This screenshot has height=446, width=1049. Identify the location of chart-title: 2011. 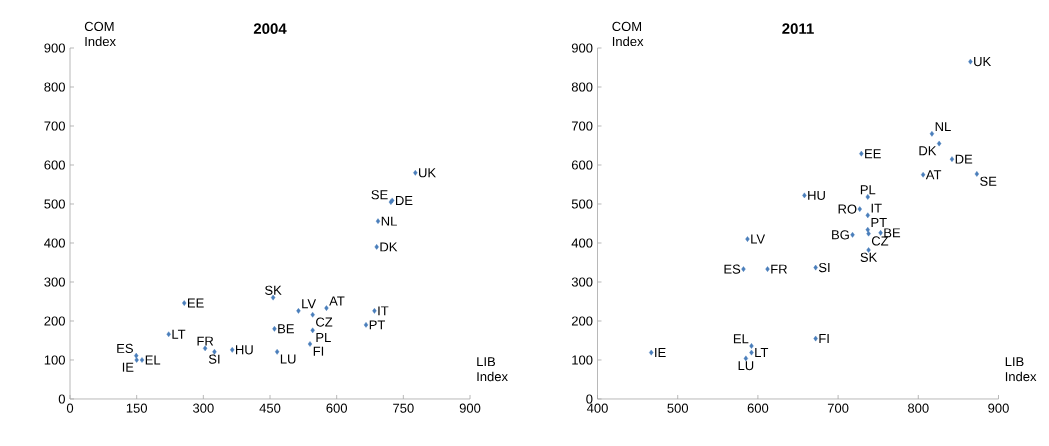
(798, 28).